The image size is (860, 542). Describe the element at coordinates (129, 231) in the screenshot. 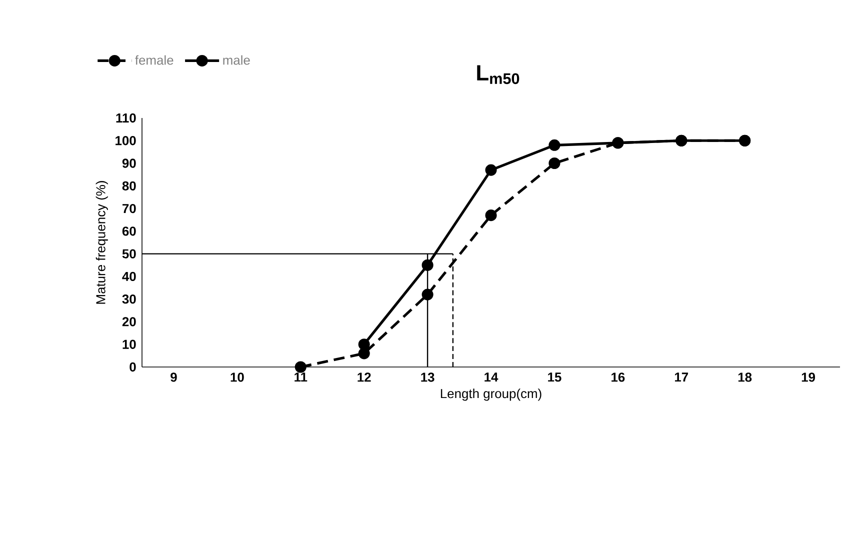

I see `y-tick-label: 60` at that location.